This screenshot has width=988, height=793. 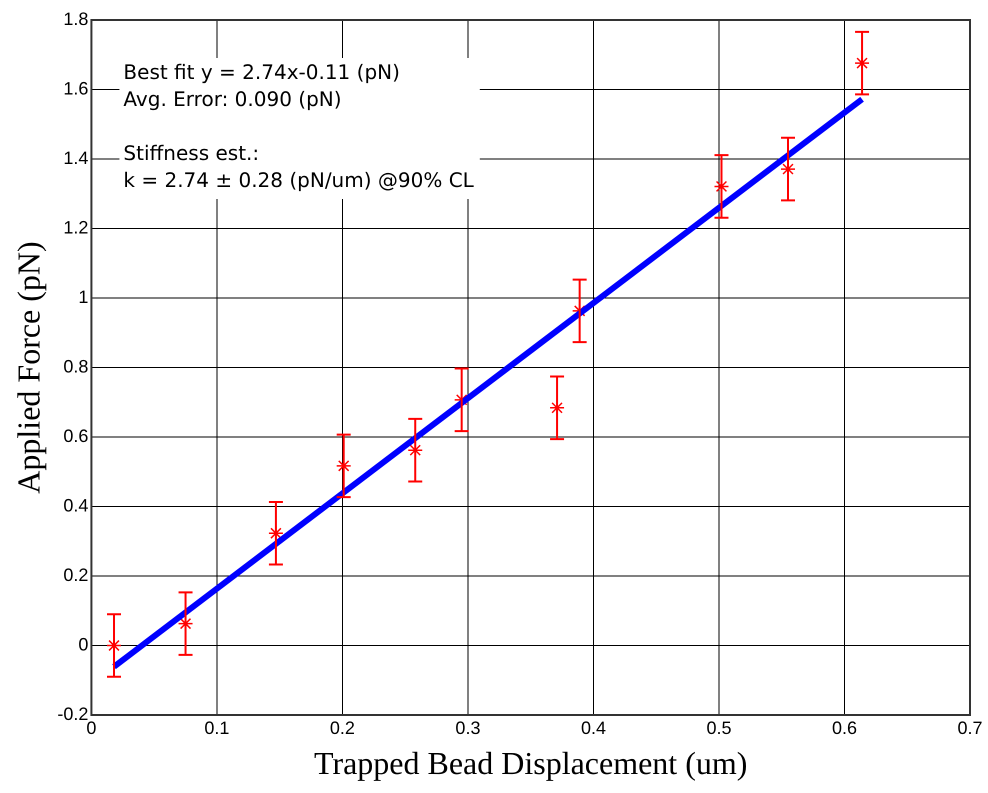 What do you see at coordinates (75, 505) in the screenshot?
I see `y-tick-label: 0.4` at bounding box center [75, 505].